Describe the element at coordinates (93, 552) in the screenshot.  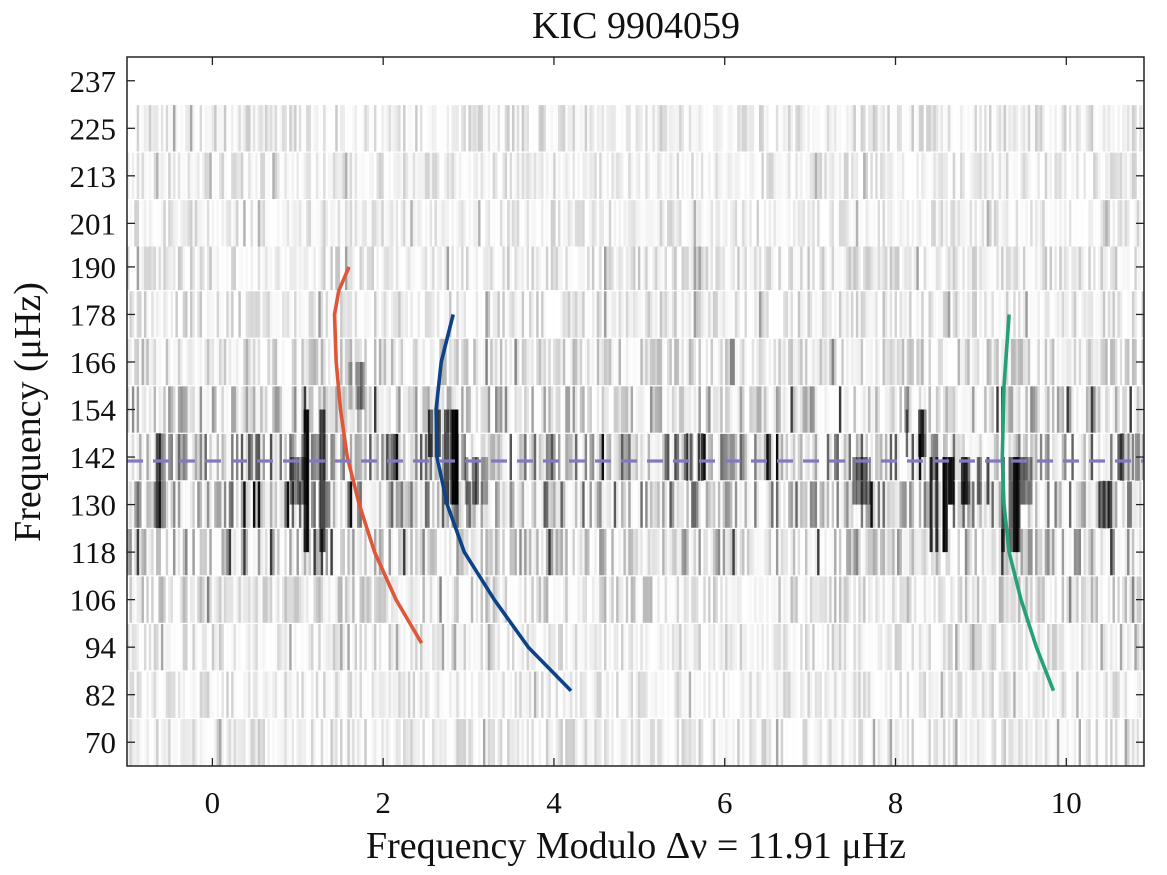
I see `y-tick-label: 118` at that location.